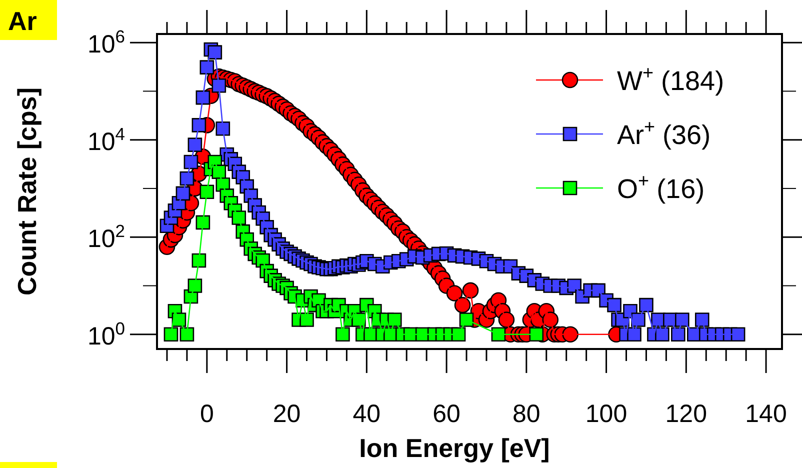 The image size is (802, 468). I want to click on x-tick-label: 80, so click(526, 414).